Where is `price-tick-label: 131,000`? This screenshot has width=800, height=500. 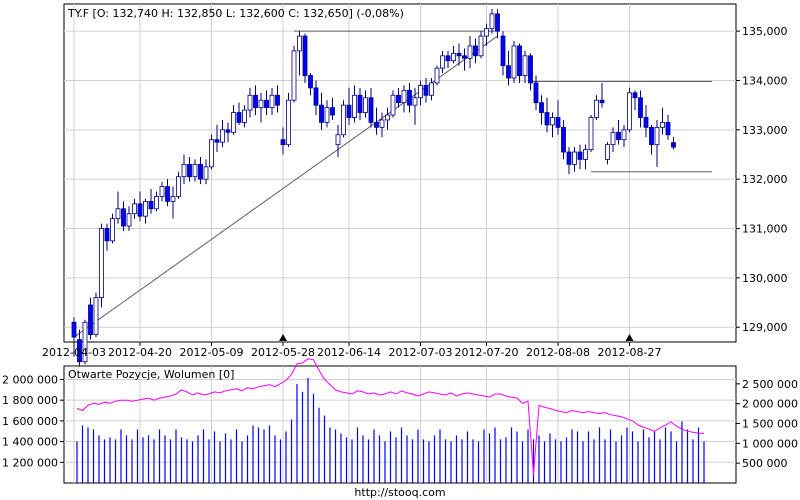
price-tick-label: 131,000 is located at coordinates (765, 229).